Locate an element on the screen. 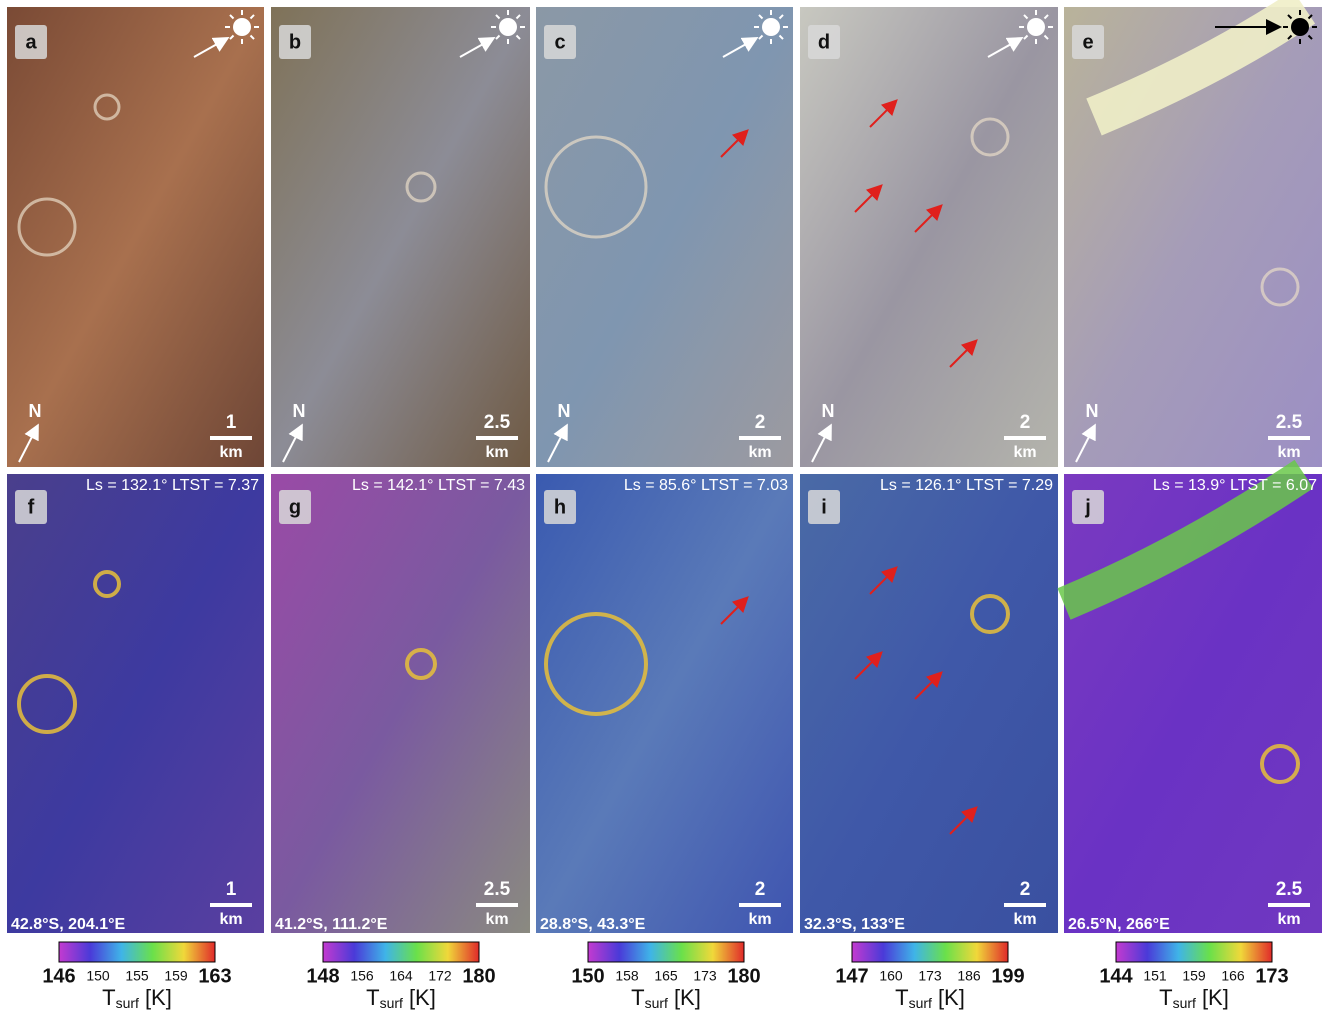 Image resolution: width=1325 pixels, height=1014 pixels. conditions: Ls = 132.1° LTST = 7.37 is located at coordinates (172, 485).